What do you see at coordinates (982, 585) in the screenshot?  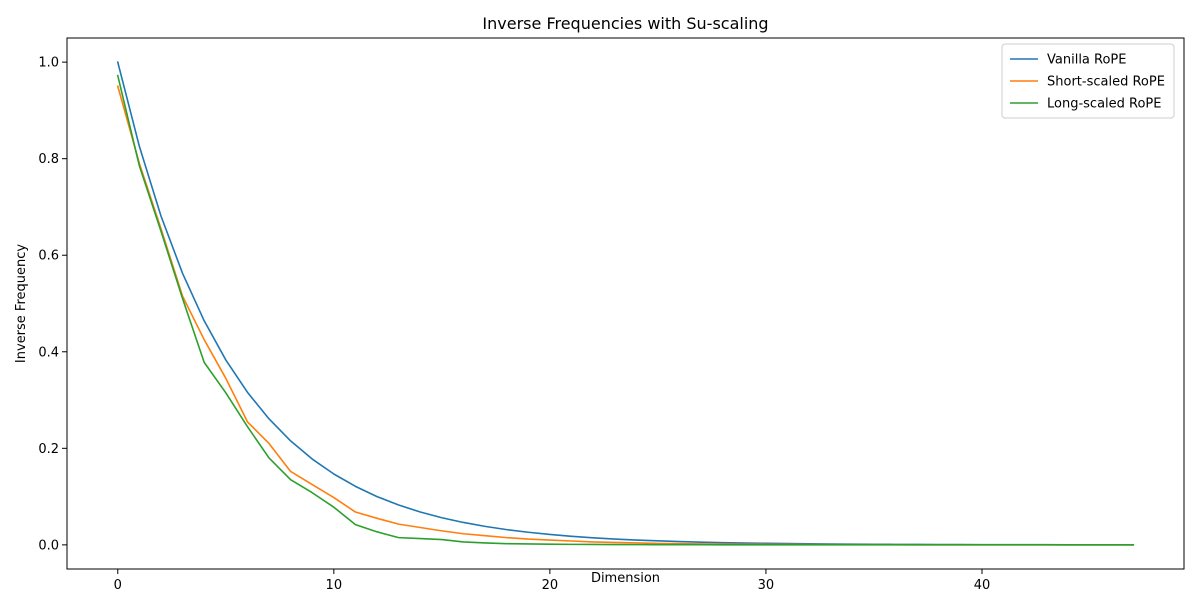 I see `x-tick-label: 40` at bounding box center [982, 585].